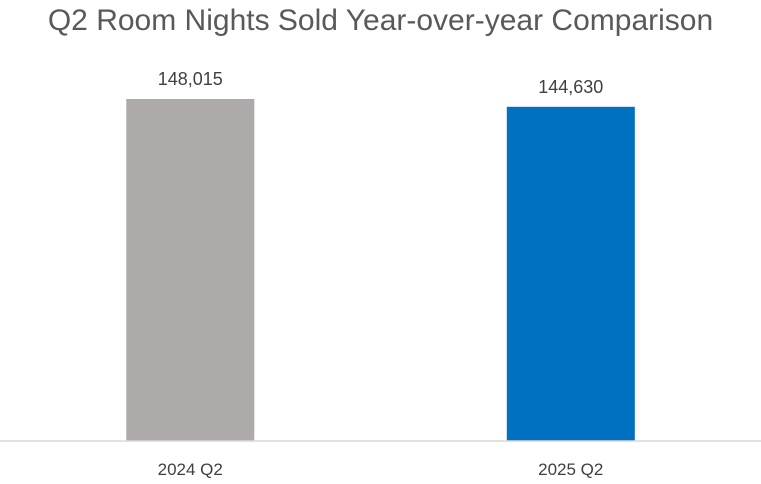 The height and width of the screenshot is (484, 761). I want to click on x-tick-label: 2025 Q2, so click(570, 469).